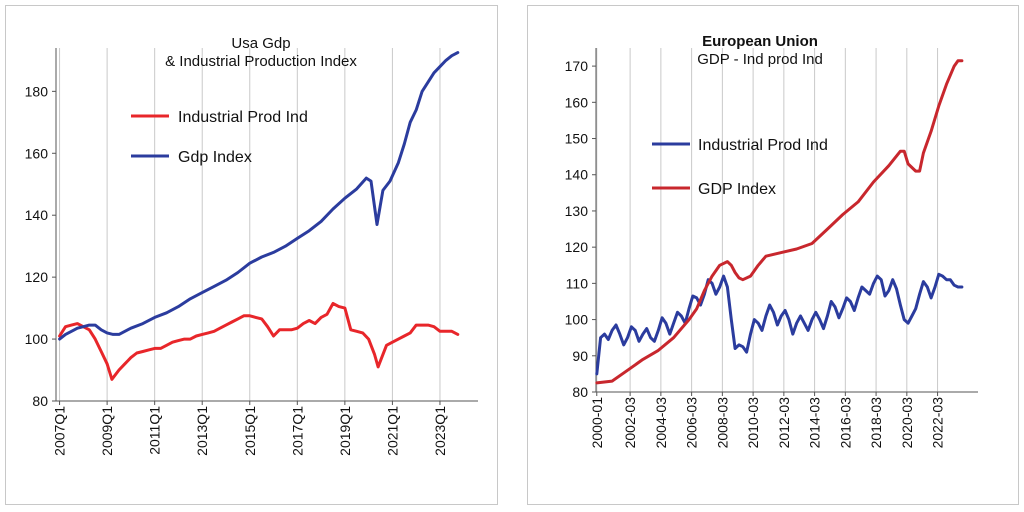  What do you see at coordinates (243, 117) in the screenshot?
I see `usa-legend-label-0: Industrial Prod Ind` at bounding box center [243, 117].